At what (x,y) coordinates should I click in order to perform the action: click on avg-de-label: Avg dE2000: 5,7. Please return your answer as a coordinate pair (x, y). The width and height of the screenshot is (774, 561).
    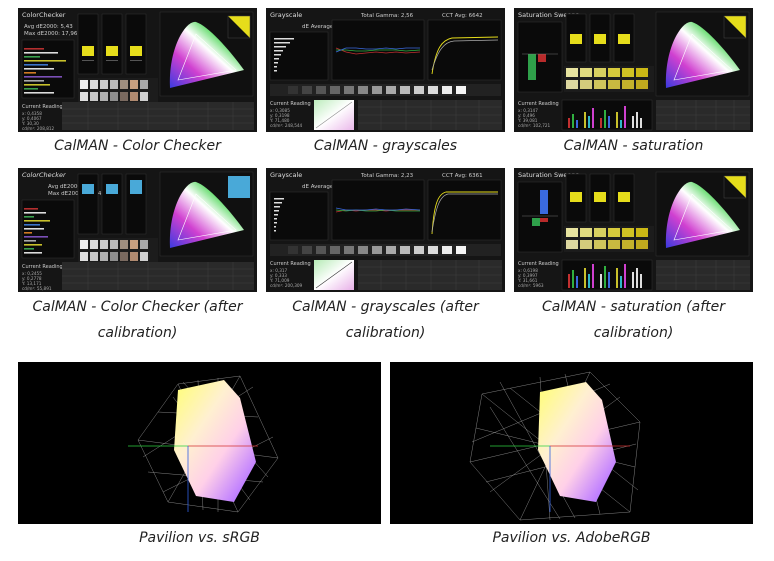
    Looking at the image, I should click on (71, 187).